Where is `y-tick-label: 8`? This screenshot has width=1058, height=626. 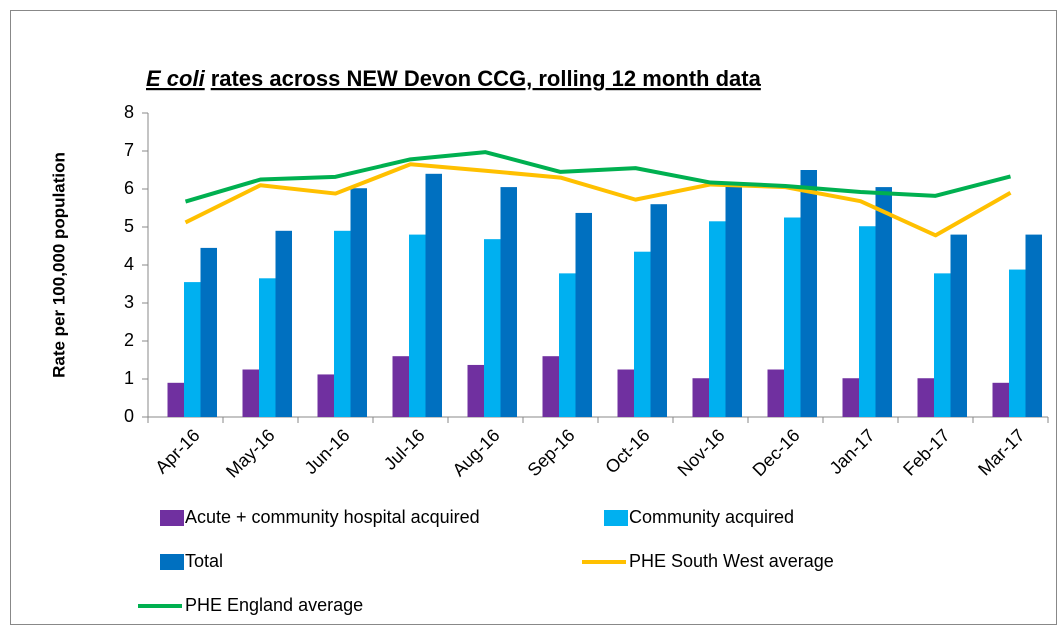 y-tick-label: 8 is located at coordinates (129, 112).